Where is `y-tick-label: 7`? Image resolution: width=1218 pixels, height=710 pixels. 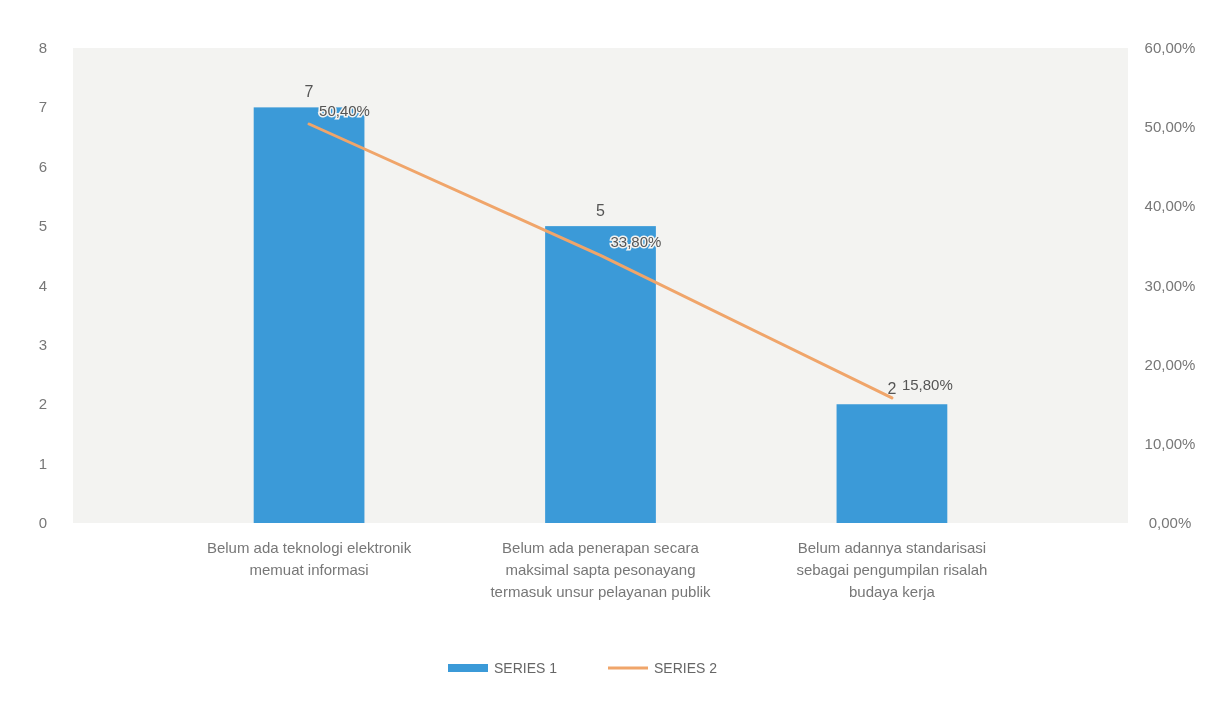 y-tick-label: 7 is located at coordinates (43, 107).